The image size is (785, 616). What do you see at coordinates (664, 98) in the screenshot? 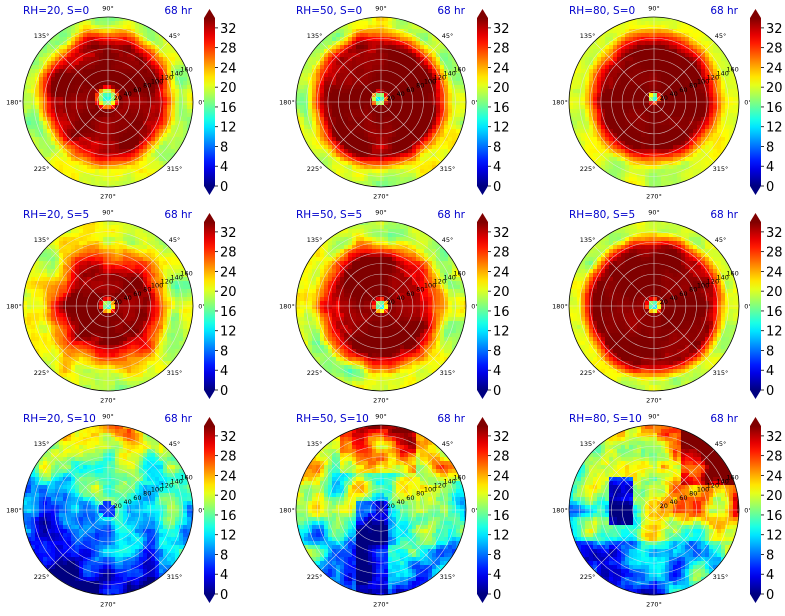
I see `radial-tick-label: 20` at bounding box center [664, 98].